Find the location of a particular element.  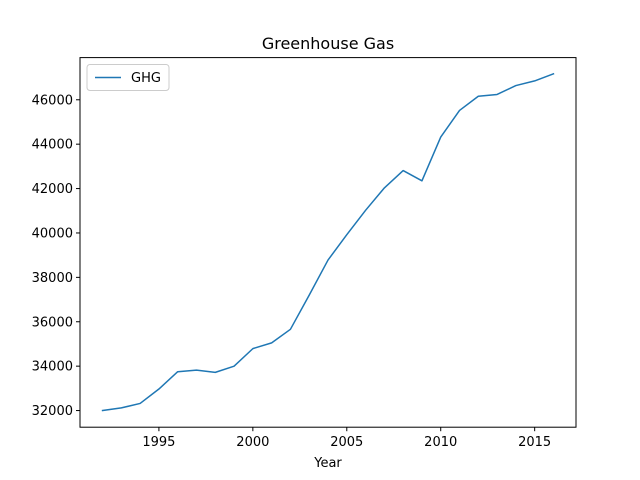

legend: GHG is located at coordinates (128, 77).